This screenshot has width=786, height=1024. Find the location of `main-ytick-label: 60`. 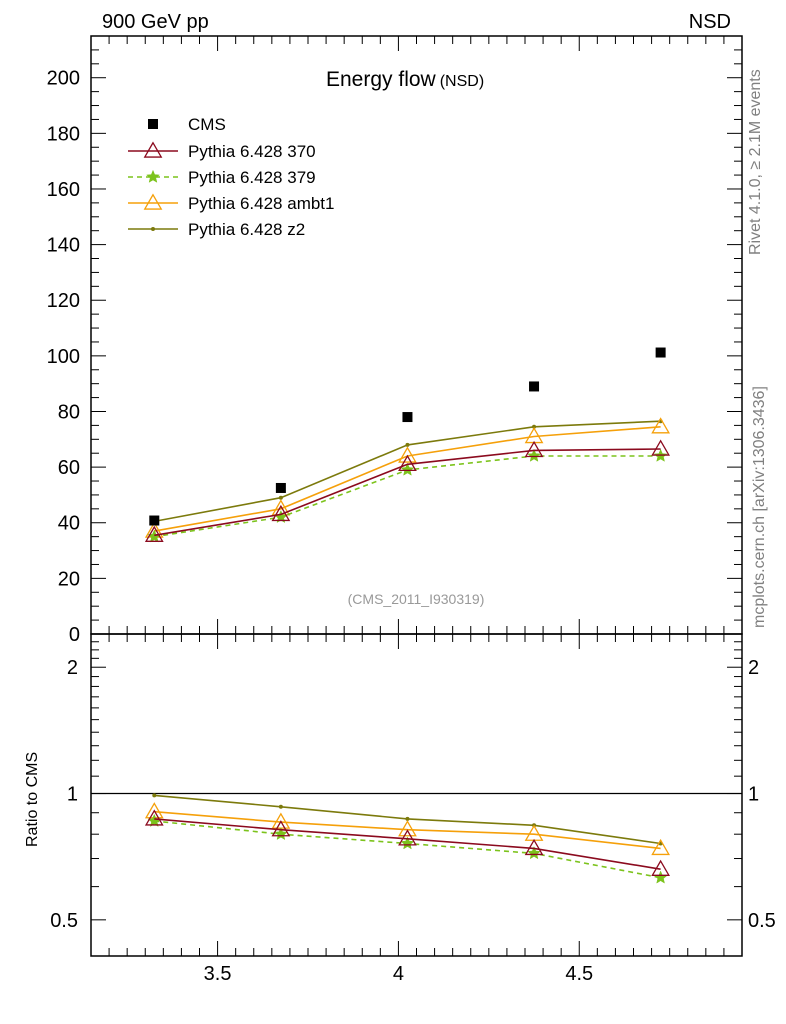

main-ytick-label: 60 is located at coordinates (69, 468).